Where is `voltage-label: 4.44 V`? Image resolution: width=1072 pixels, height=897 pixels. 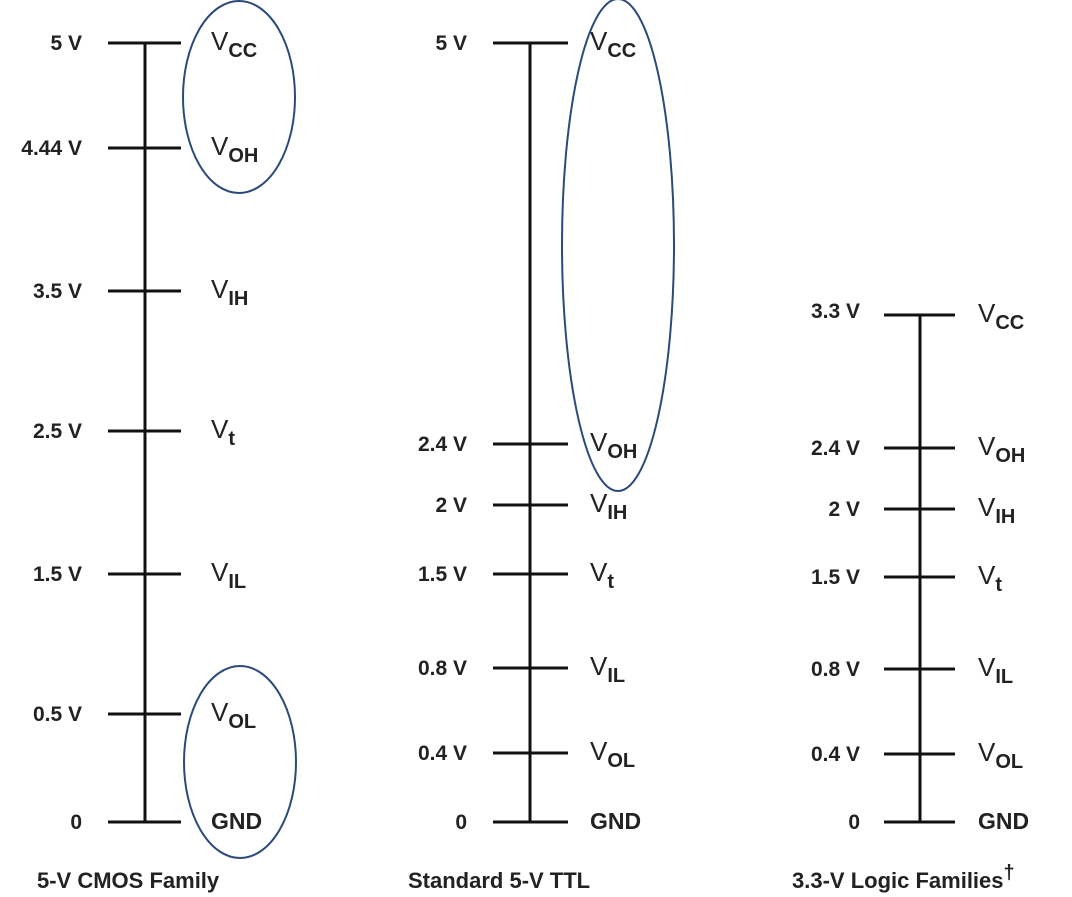 voltage-label: 4.44 V is located at coordinates (51, 148).